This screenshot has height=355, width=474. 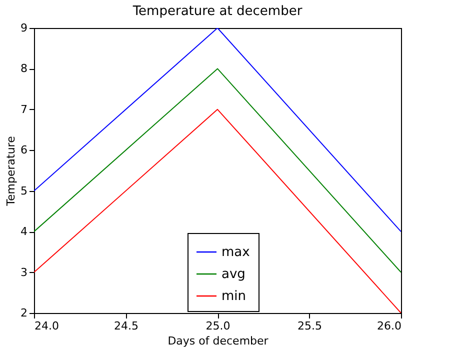 What do you see at coordinates (24, 109) in the screenshot?
I see `y-tick-label: 7` at bounding box center [24, 109].